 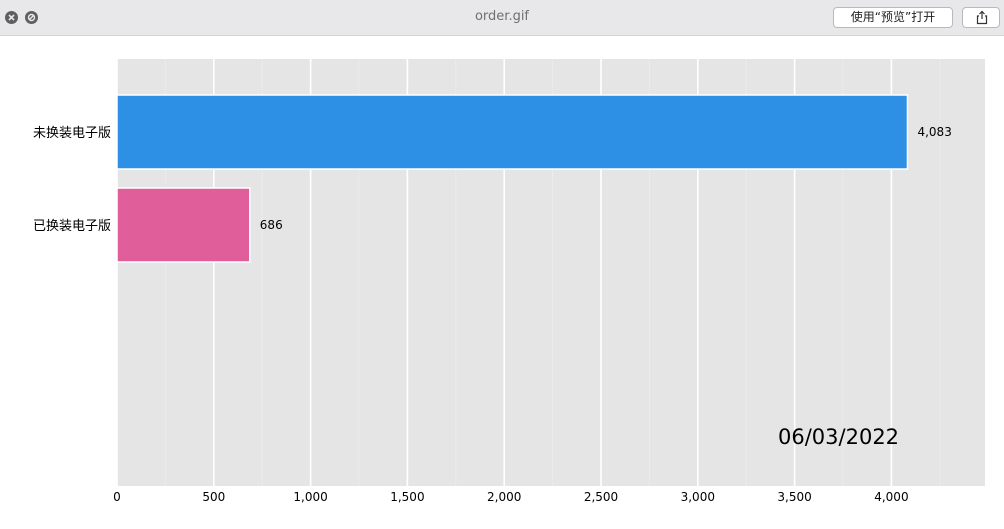 I want to click on date-annotation: 06/03/2022, so click(x=838, y=437).